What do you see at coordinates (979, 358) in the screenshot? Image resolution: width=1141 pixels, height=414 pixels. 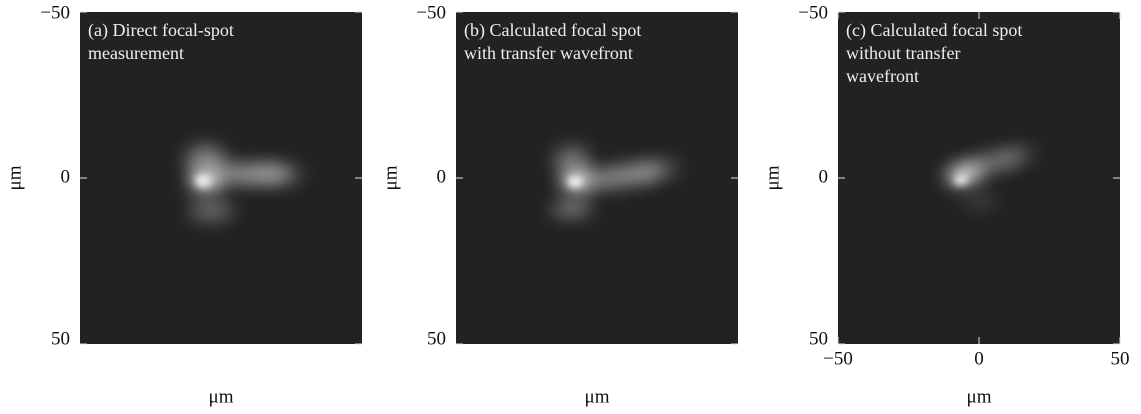 I see `x-tick-label: 0` at bounding box center [979, 358].